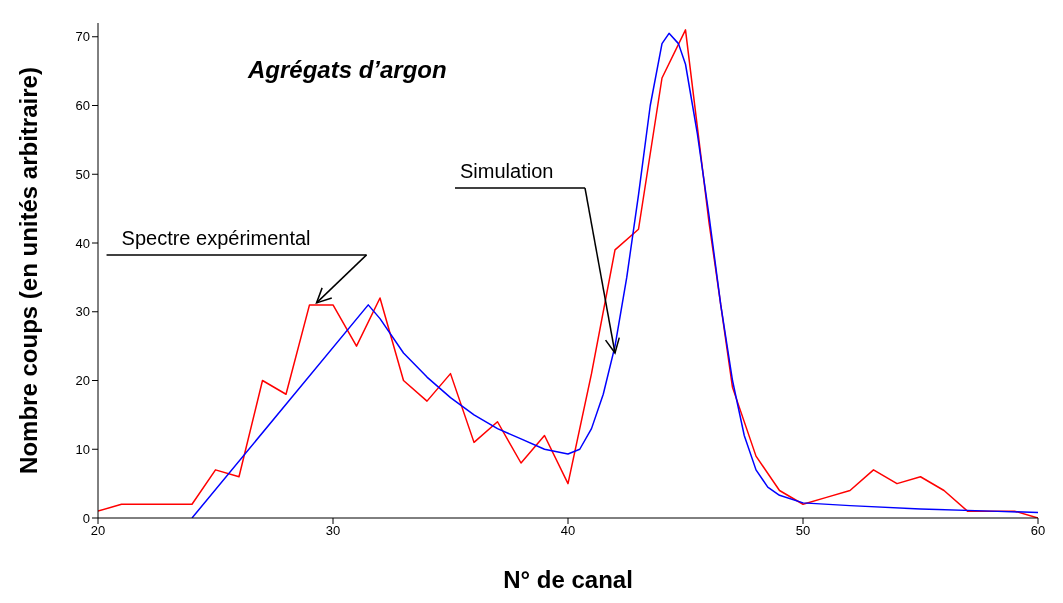  Describe the element at coordinates (333, 531) in the screenshot. I see `x-tick-label: 30` at that location.